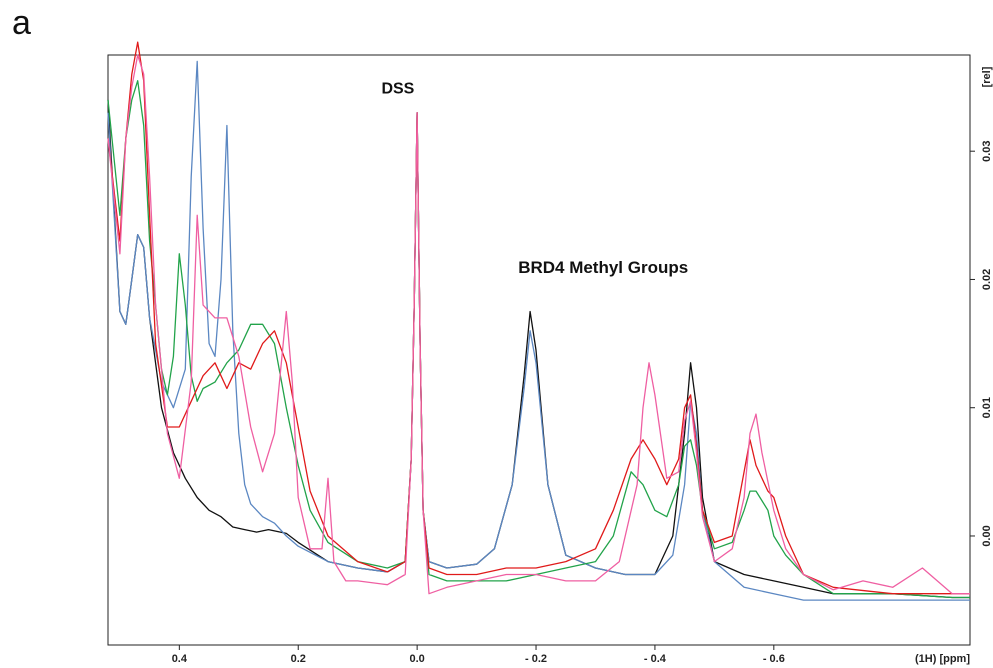 The image size is (993, 668). What do you see at coordinates (534, 178) in the screenshot?
I see `annotation-layer: DSS BRD4 Methyl Groups` at bounding box center [534, 178].